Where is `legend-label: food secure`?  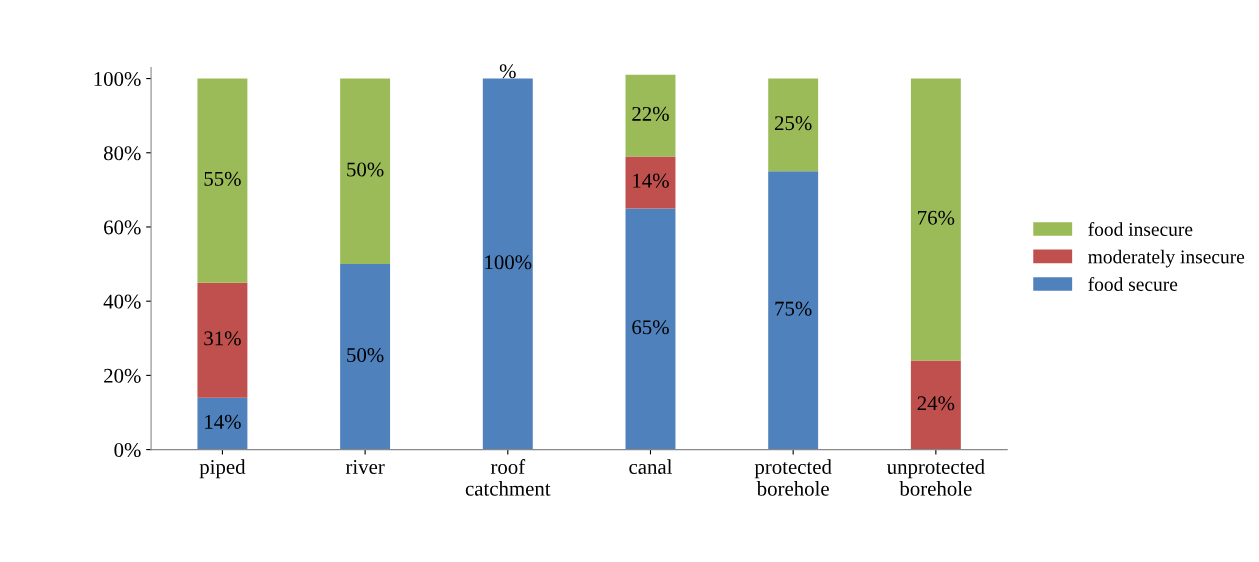 legend-label: food secure is located at coordinates (1133, 284).